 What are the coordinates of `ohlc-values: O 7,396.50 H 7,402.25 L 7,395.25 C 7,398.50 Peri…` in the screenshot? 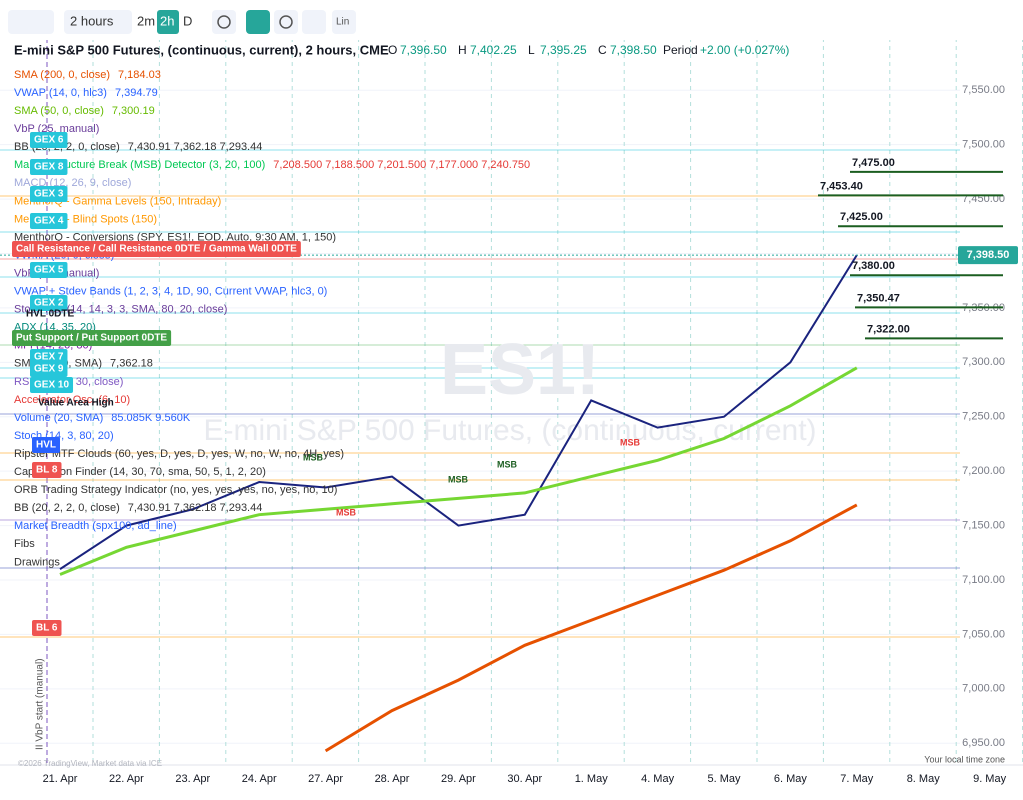 It's located at (588, 50).